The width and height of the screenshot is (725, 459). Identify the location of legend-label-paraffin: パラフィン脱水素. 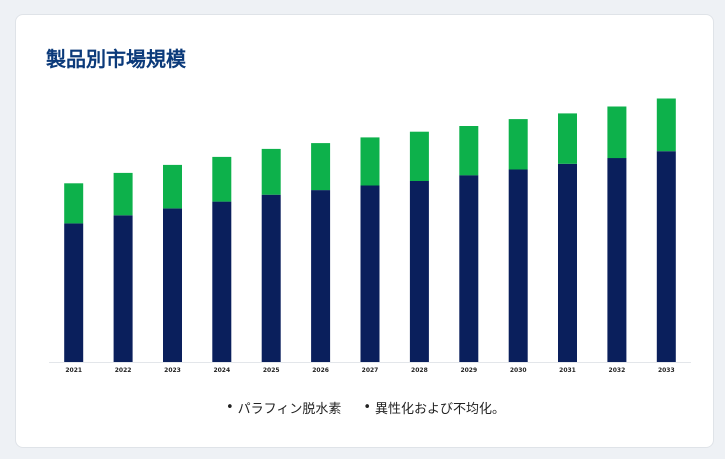
(289, 409).